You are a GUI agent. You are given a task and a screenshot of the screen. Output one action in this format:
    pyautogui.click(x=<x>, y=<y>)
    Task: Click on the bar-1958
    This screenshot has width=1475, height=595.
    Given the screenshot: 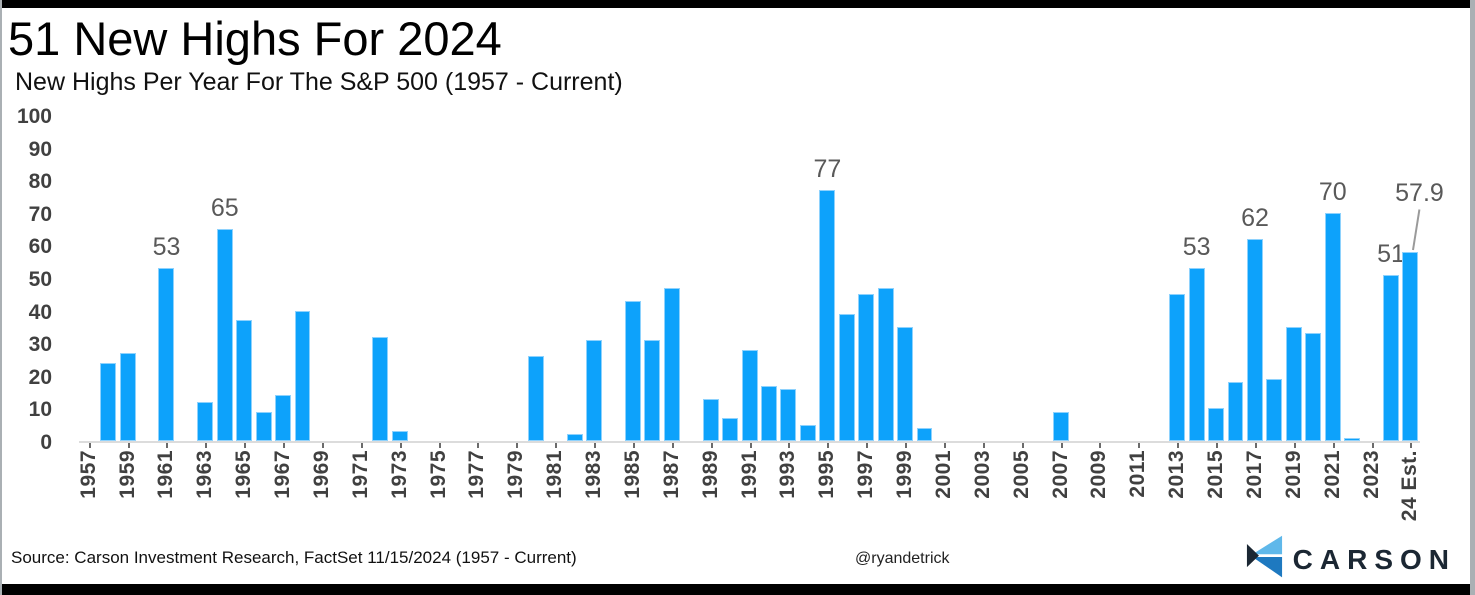 What is the action you would take?
    pyautogui.click(x=108, y=401)
    